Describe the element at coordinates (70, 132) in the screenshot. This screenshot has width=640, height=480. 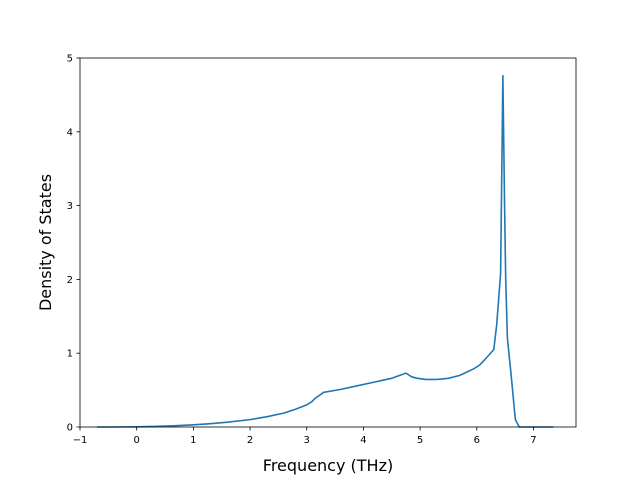
I see `y-tick-label: 4` at that location.